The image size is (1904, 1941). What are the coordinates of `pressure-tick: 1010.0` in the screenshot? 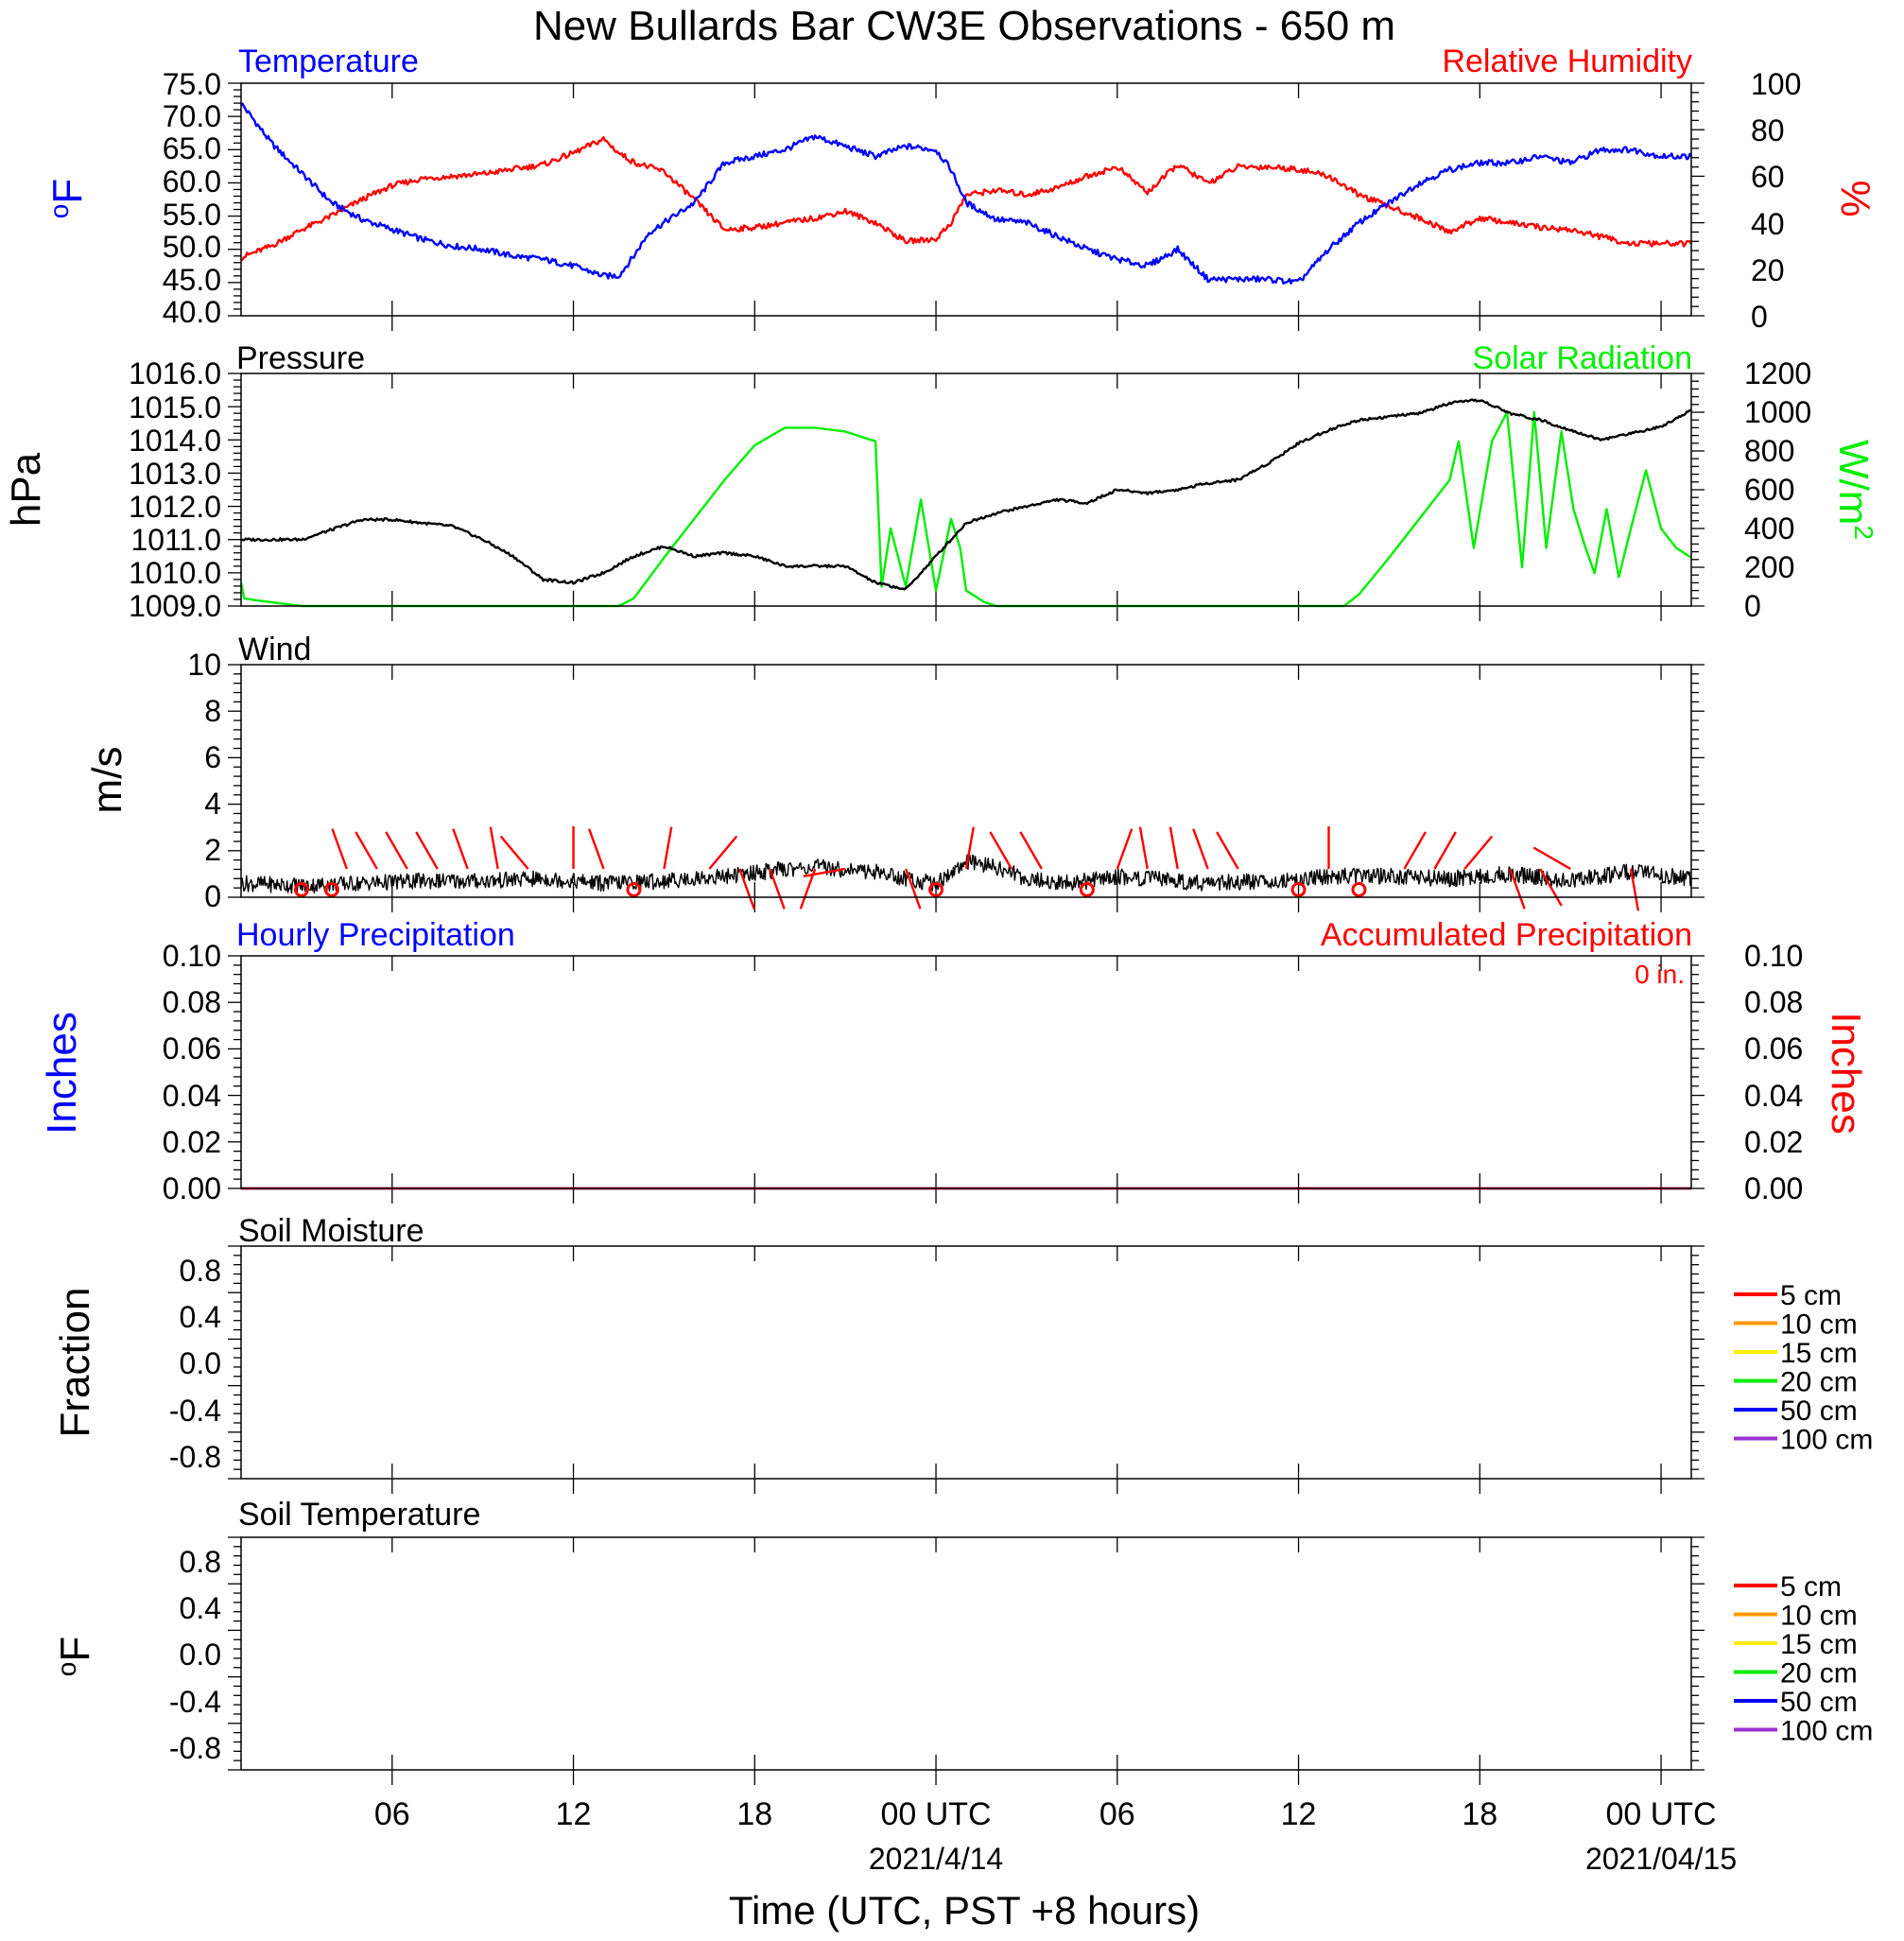 It's located at (175, 573).